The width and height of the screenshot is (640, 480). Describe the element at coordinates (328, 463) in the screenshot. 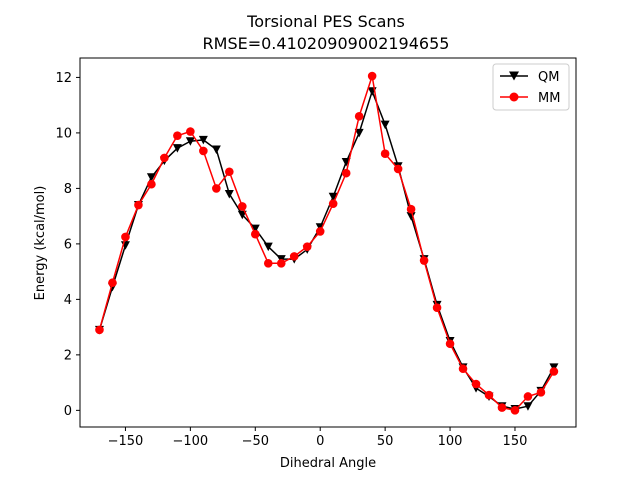

I see `x-axis-label: Dihedral Angle` at that location.